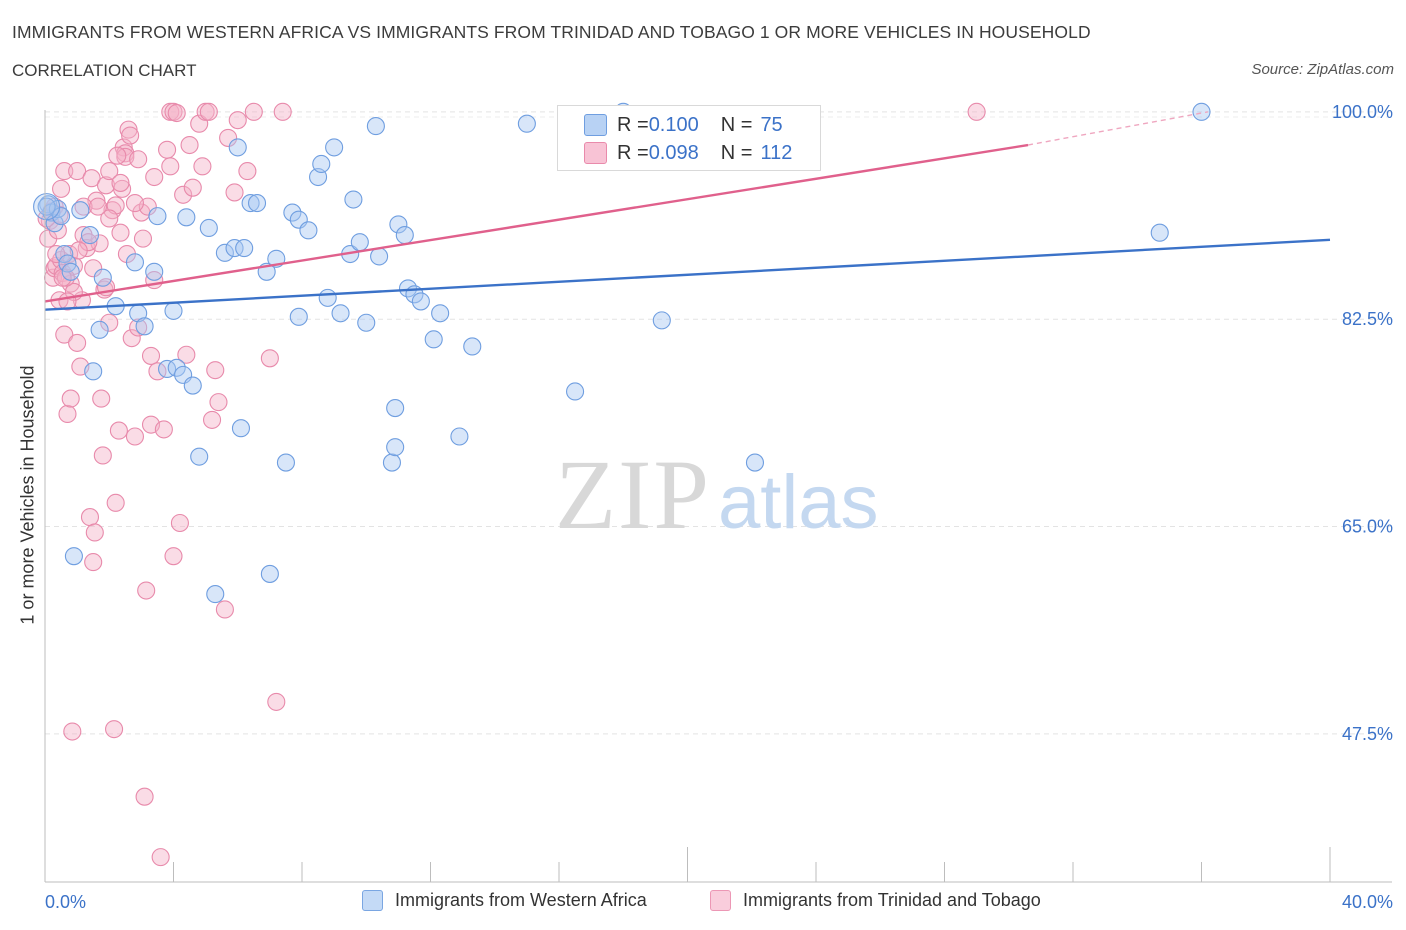  I want to click on trendline-western-africa, so click(687, 274).